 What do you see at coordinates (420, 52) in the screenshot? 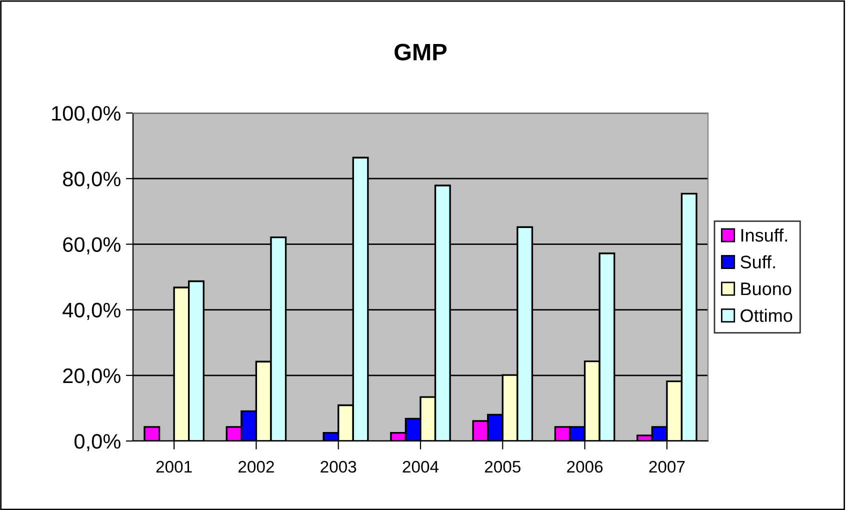
I see `chart-title: GMP` at bounding box center [420, 52].